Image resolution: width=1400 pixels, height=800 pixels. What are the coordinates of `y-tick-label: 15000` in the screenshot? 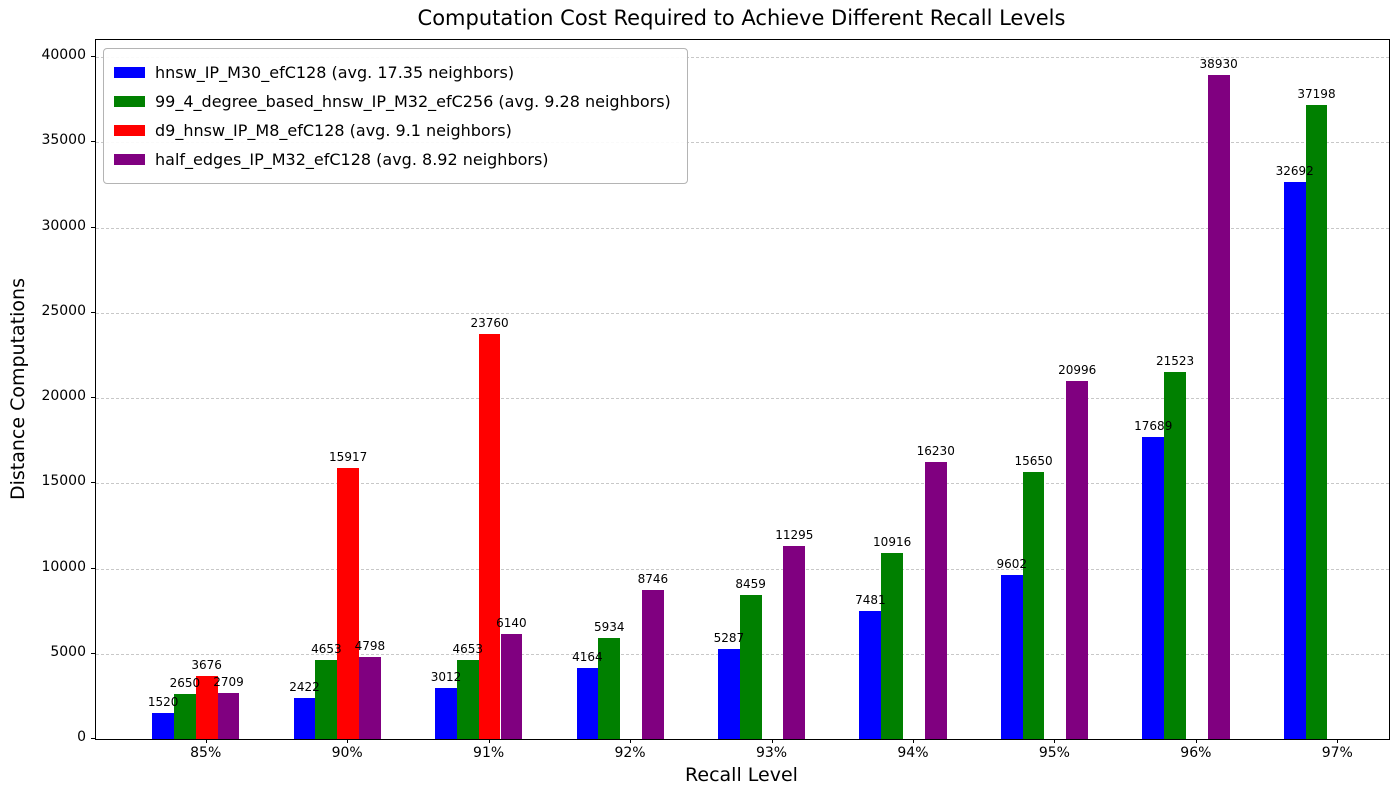 It's located at (63, 481).